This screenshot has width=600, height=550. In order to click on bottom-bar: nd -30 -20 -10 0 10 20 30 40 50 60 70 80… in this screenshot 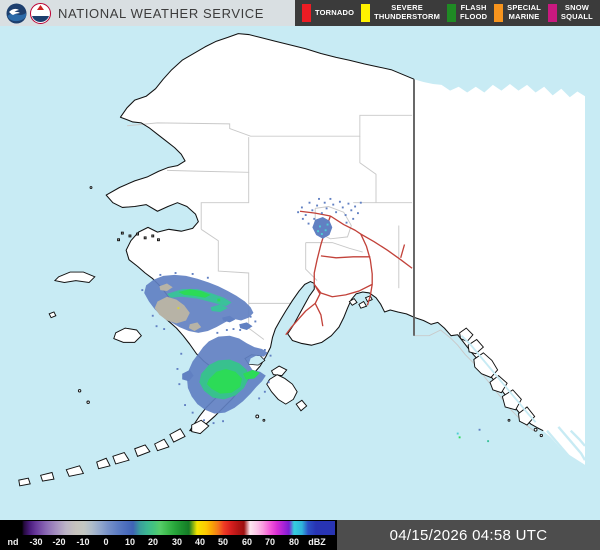, I will do `click(300, 535)`.